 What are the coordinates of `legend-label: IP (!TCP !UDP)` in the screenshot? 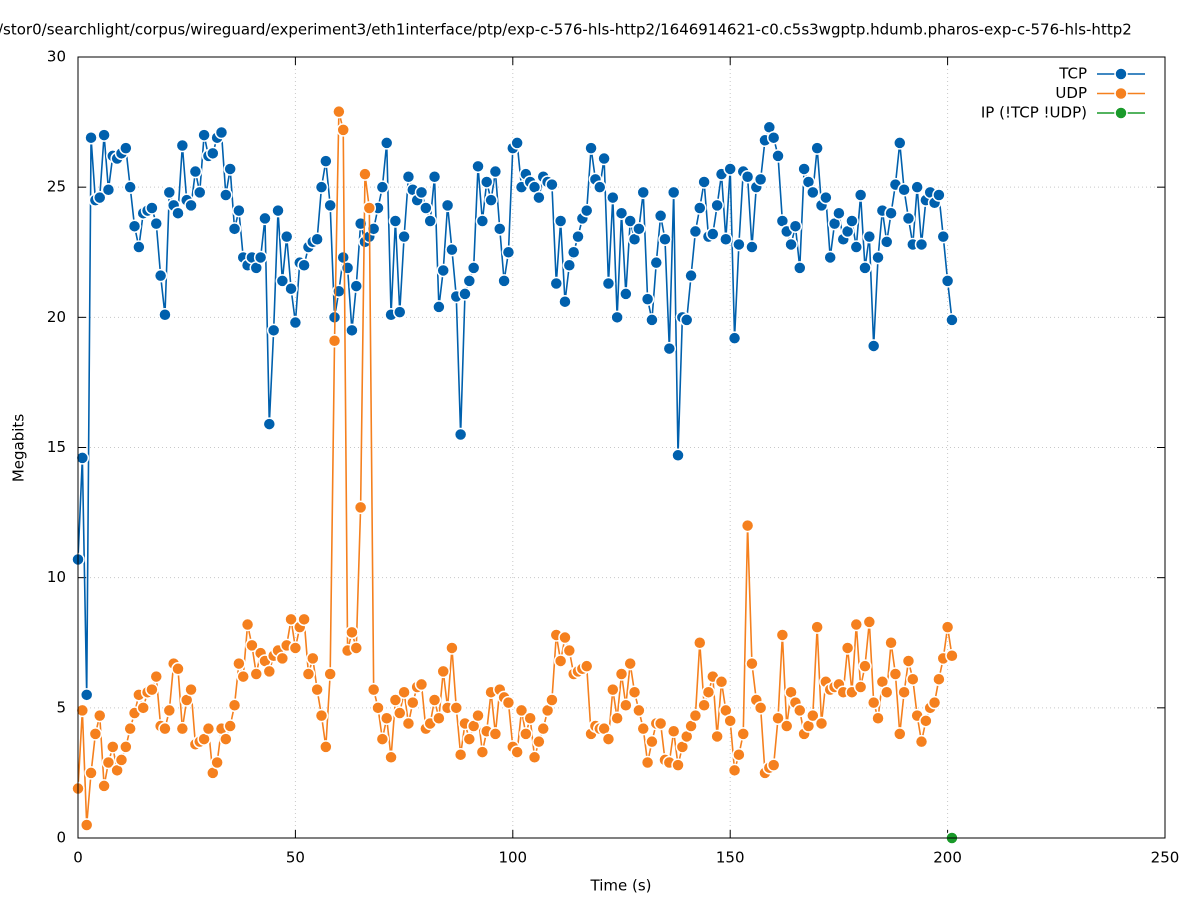 It's located at (1034, 113).